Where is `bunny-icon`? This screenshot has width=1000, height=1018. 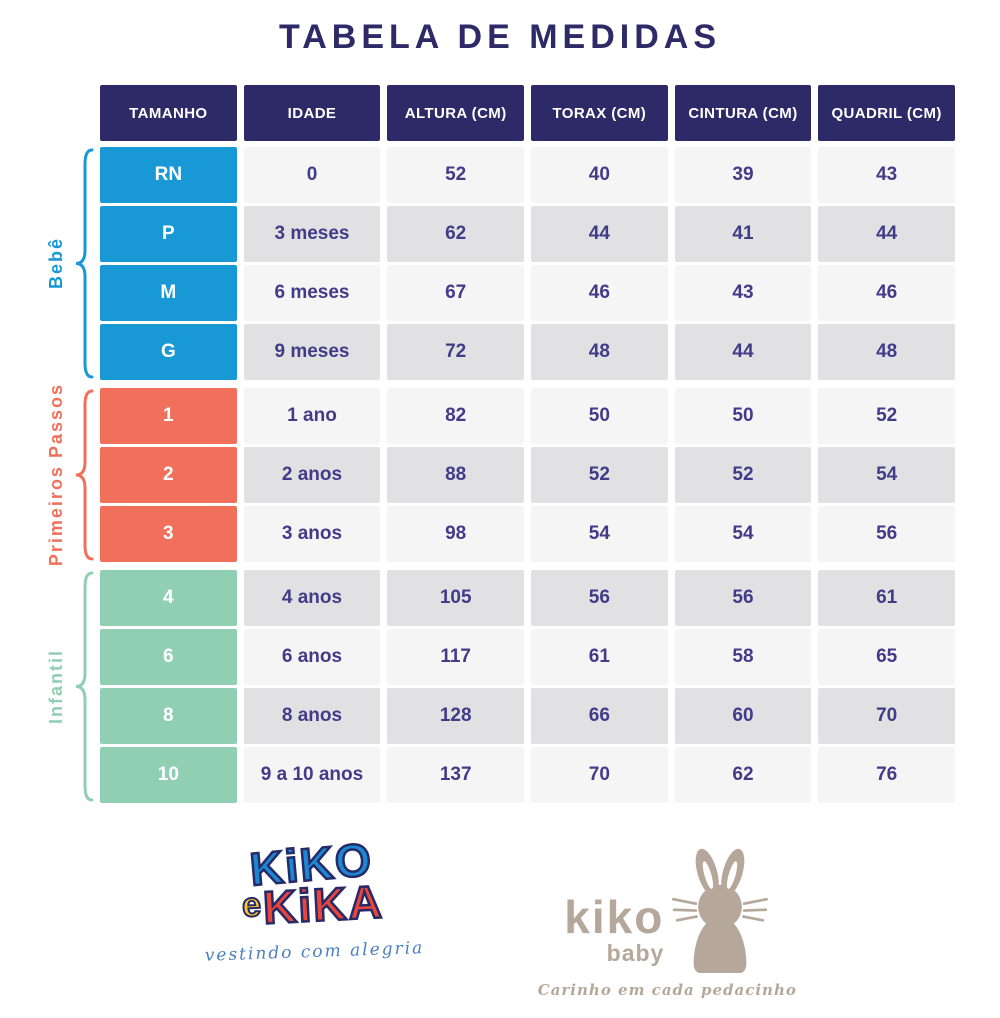
bunny-icon is located at coordinates (720, 910).